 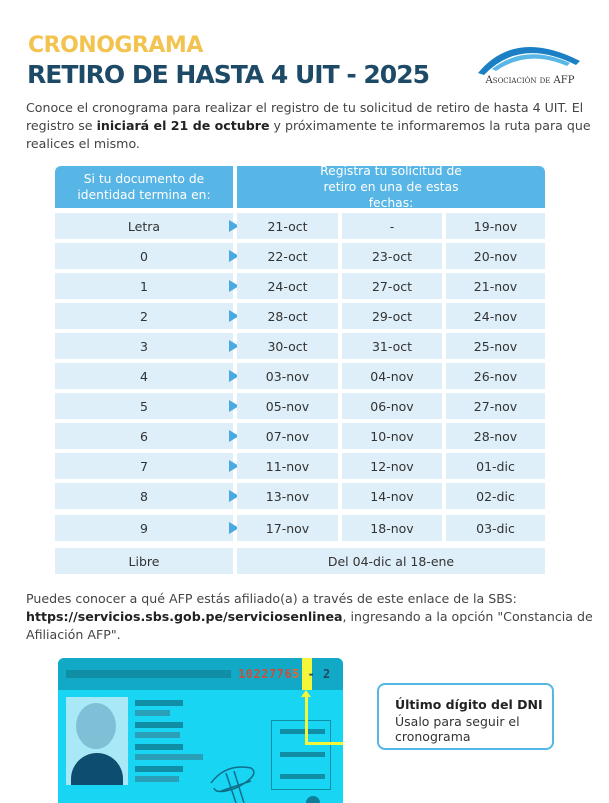 What do you see at coordinates (144, 346) in the screenshot?
I see `row-key: 3` at bounding box center [144, 346].